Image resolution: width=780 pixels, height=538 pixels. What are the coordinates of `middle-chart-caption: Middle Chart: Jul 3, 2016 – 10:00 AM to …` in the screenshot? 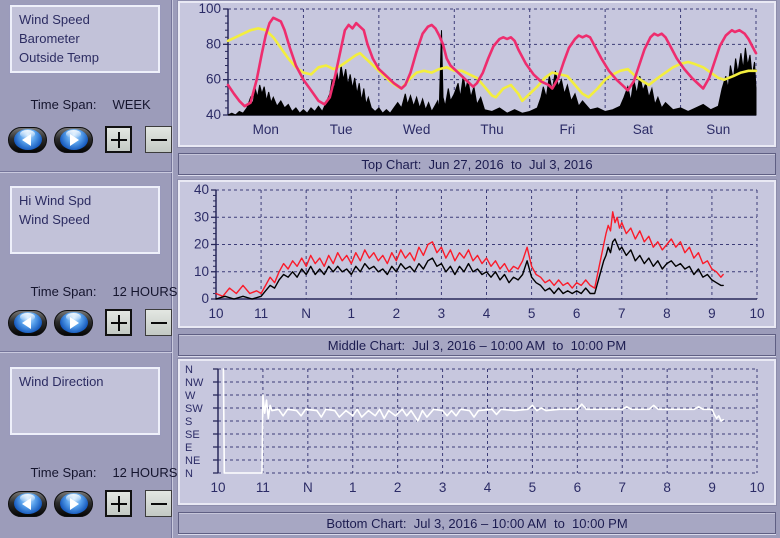 It's located at (477, 345).